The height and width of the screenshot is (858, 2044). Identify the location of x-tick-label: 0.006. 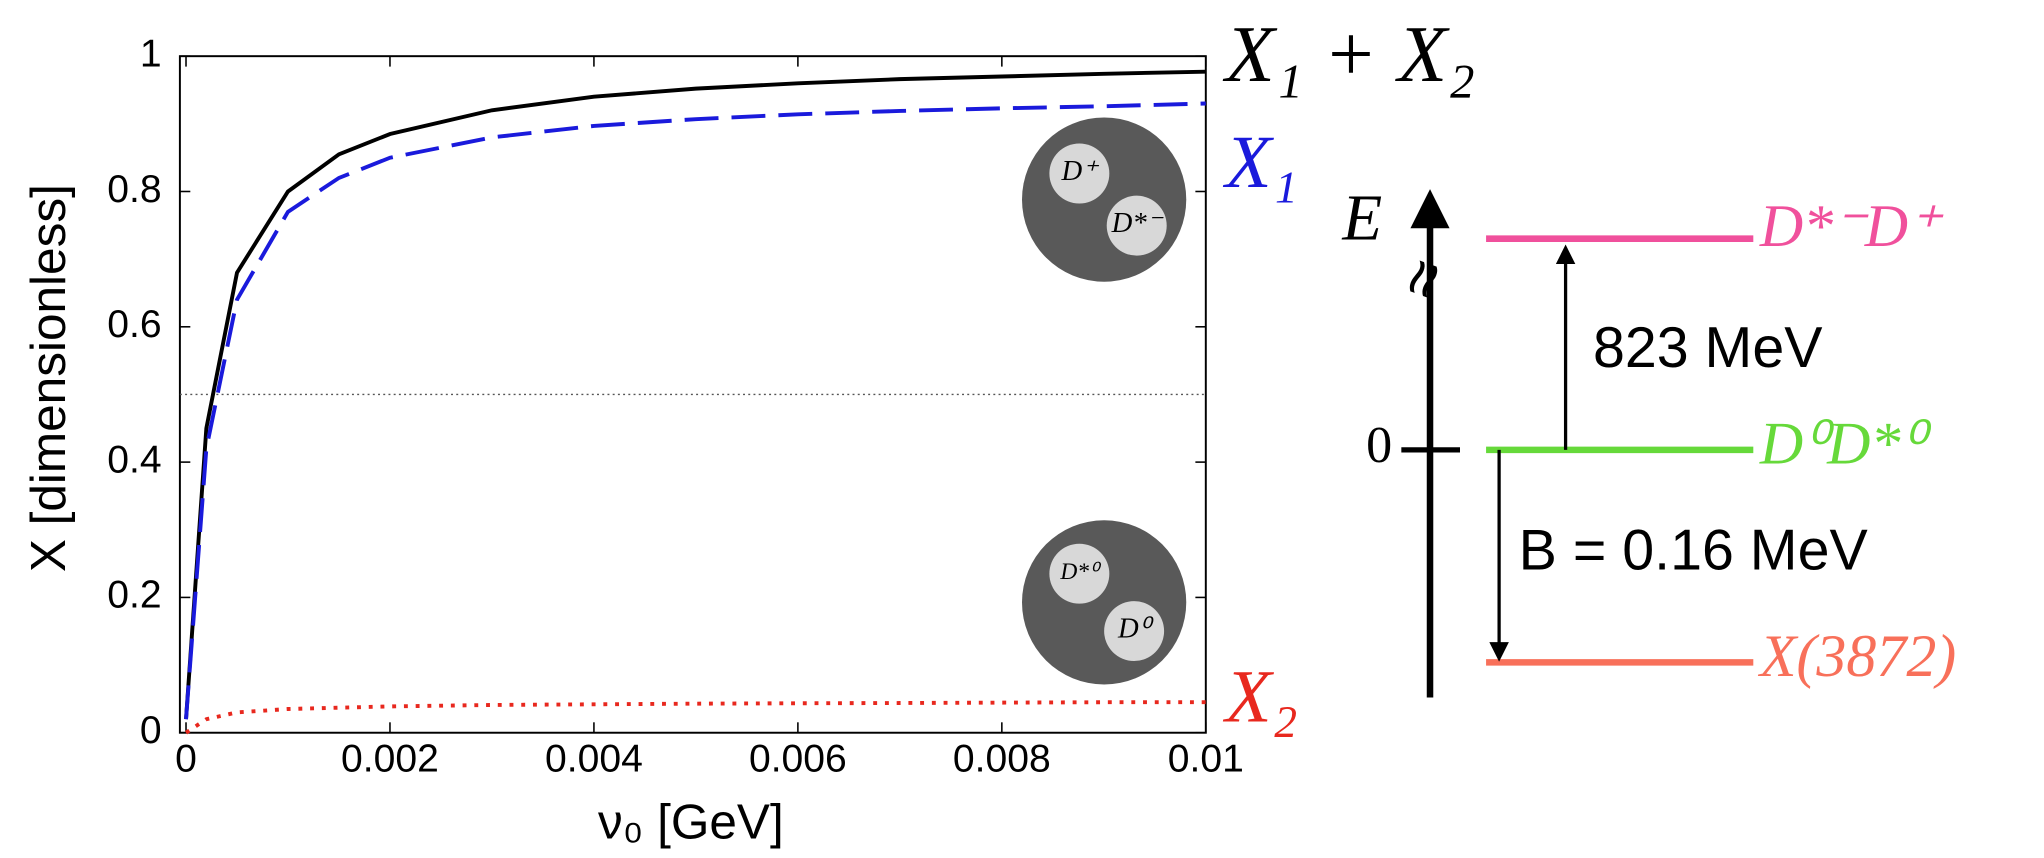
(798, 759).